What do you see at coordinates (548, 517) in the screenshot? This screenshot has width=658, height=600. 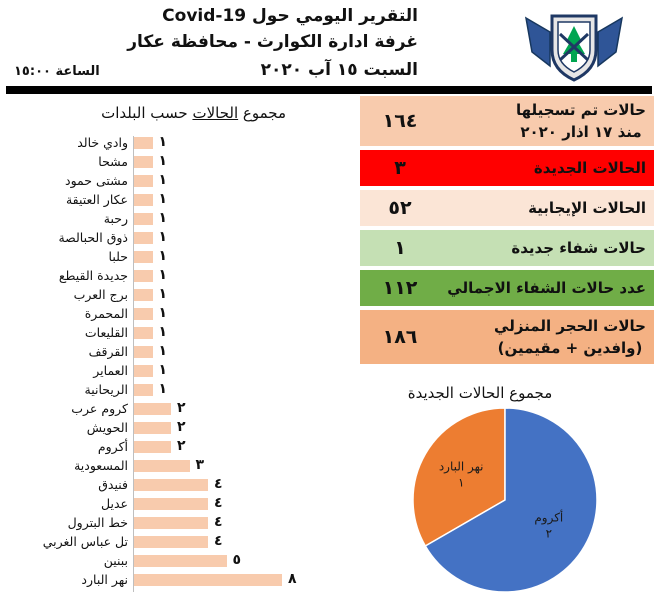 I see `pie-slice-label: أكروم` at bounding box center [548, 517].